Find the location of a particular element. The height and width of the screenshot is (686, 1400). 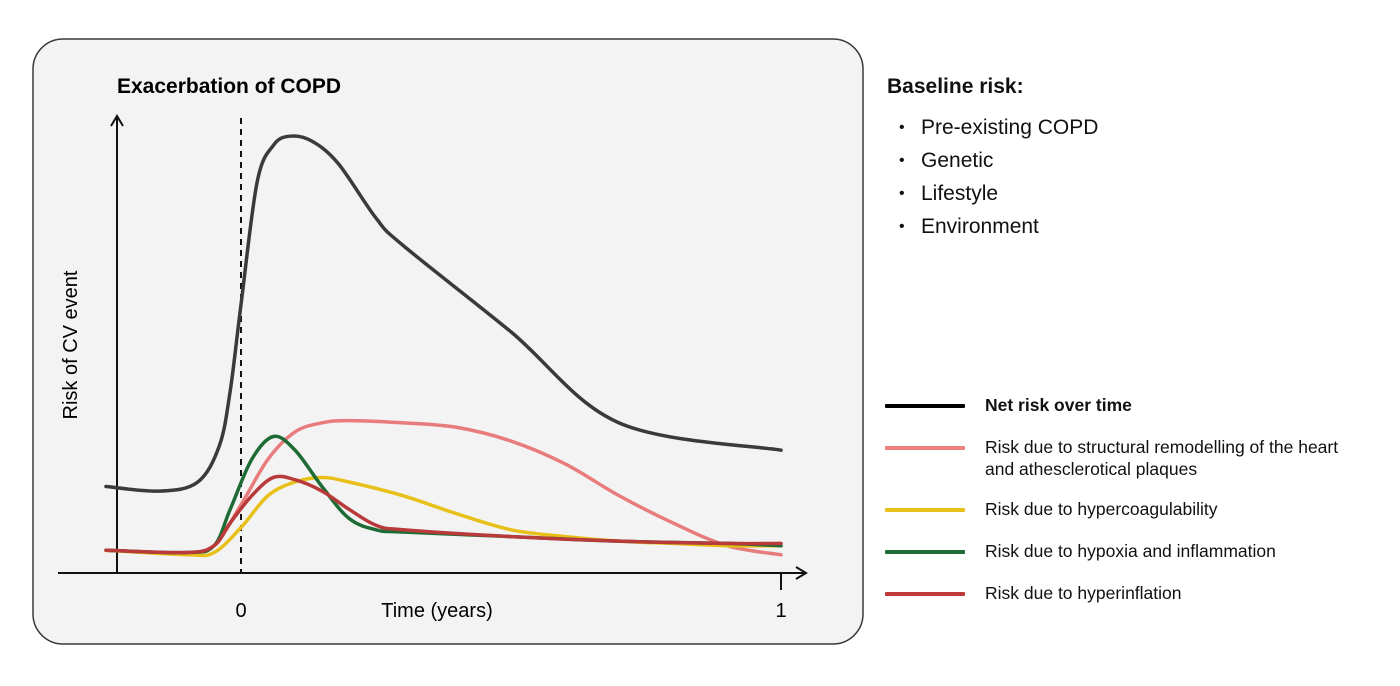

chart-title: Exacerbation of COPD is located at coordinates (229, 86).